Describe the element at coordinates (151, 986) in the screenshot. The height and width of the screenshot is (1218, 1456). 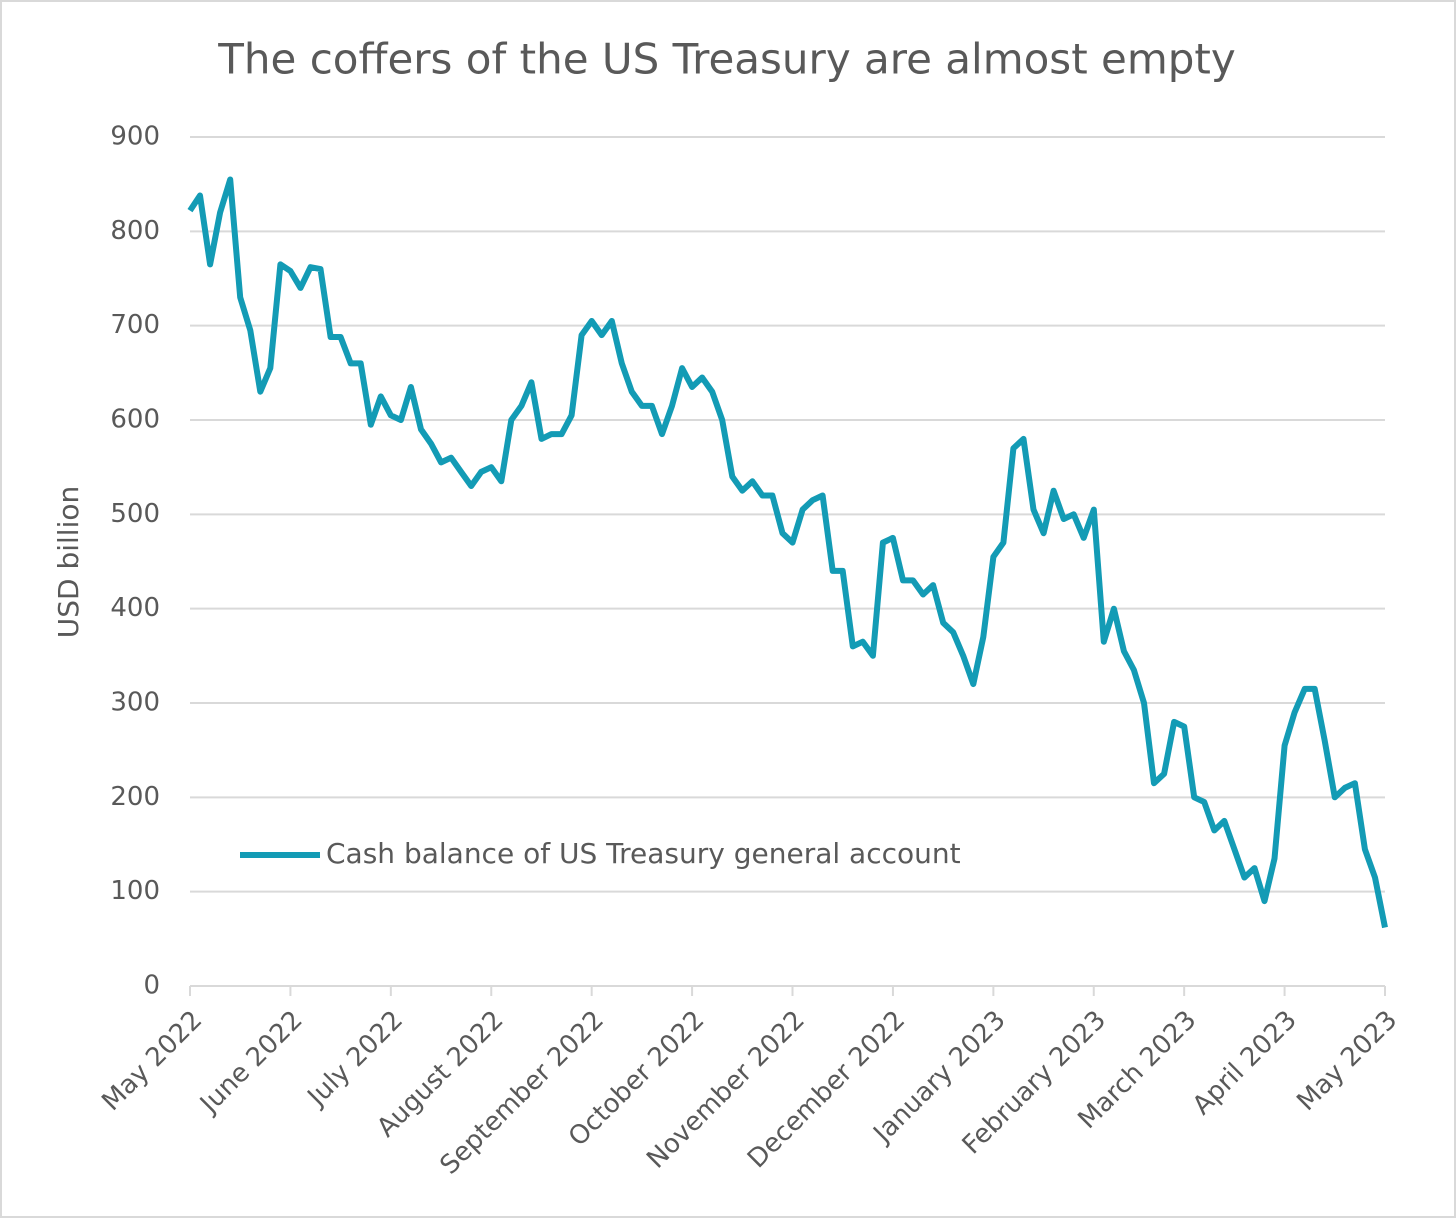
I see `y-tick-label: 0` at that location.